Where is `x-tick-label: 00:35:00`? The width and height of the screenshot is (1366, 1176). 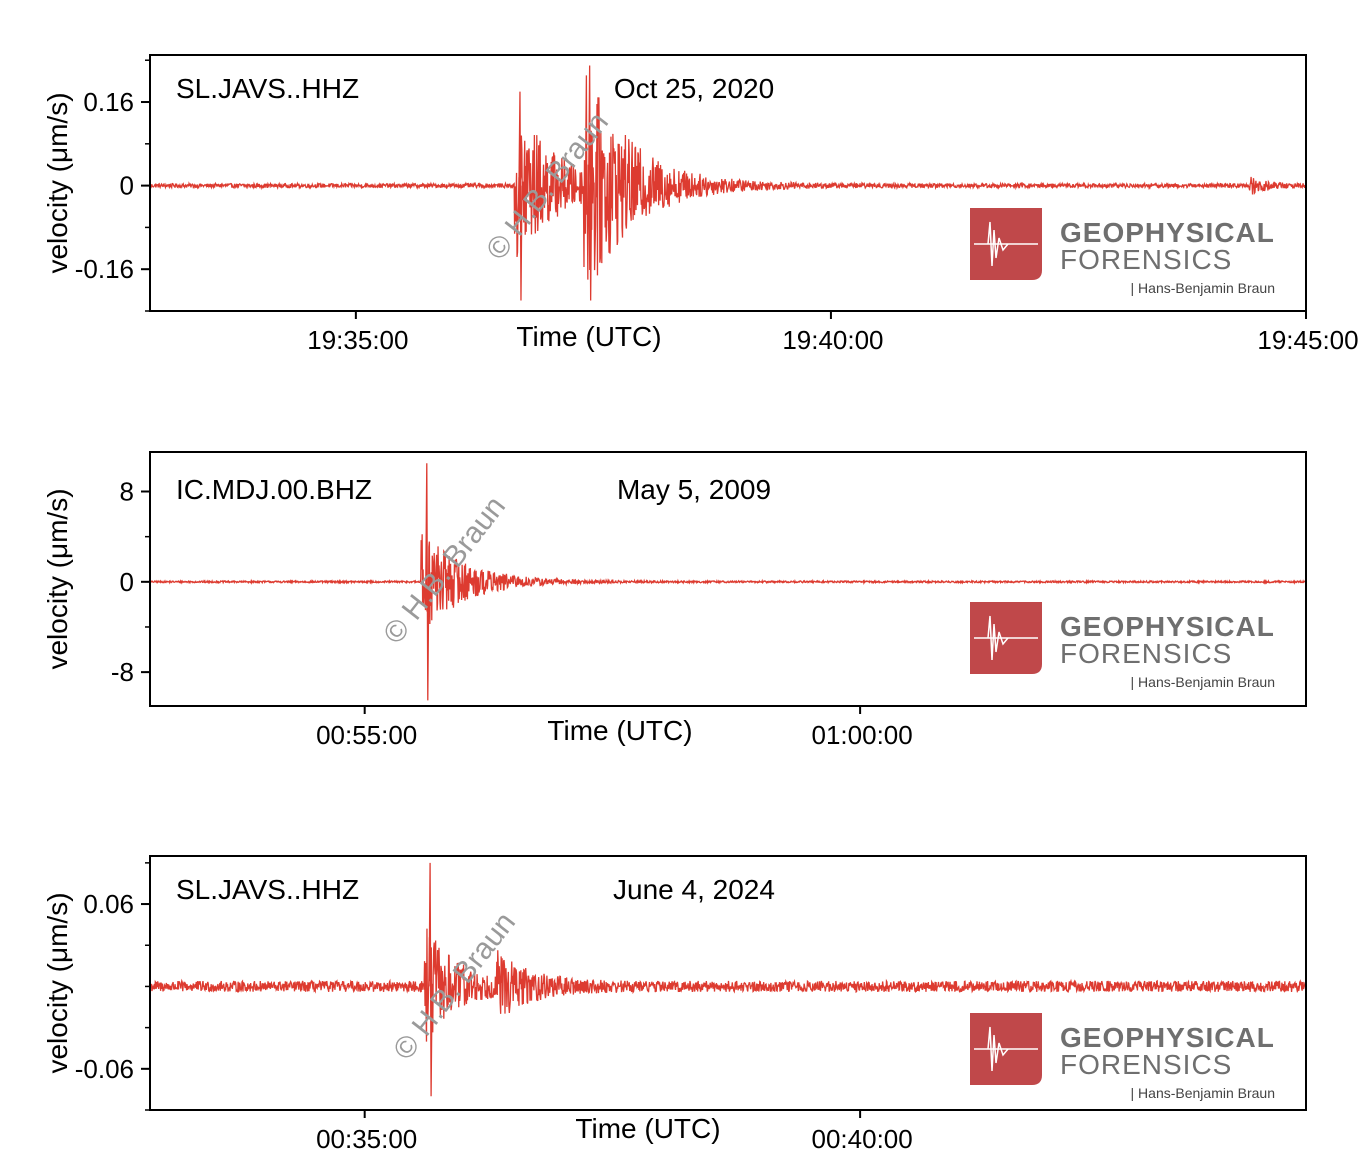
x-tick-label: 00:35:00 is located at coordinates (366, 1139).